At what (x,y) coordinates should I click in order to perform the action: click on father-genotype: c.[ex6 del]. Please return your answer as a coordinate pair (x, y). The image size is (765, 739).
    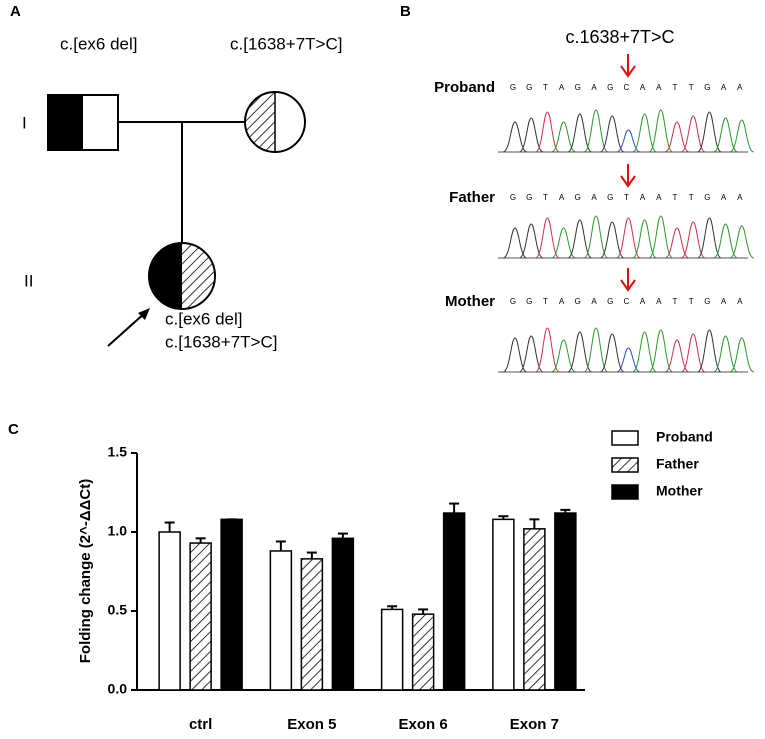
    Looking at the image, I should click on (99, 43).